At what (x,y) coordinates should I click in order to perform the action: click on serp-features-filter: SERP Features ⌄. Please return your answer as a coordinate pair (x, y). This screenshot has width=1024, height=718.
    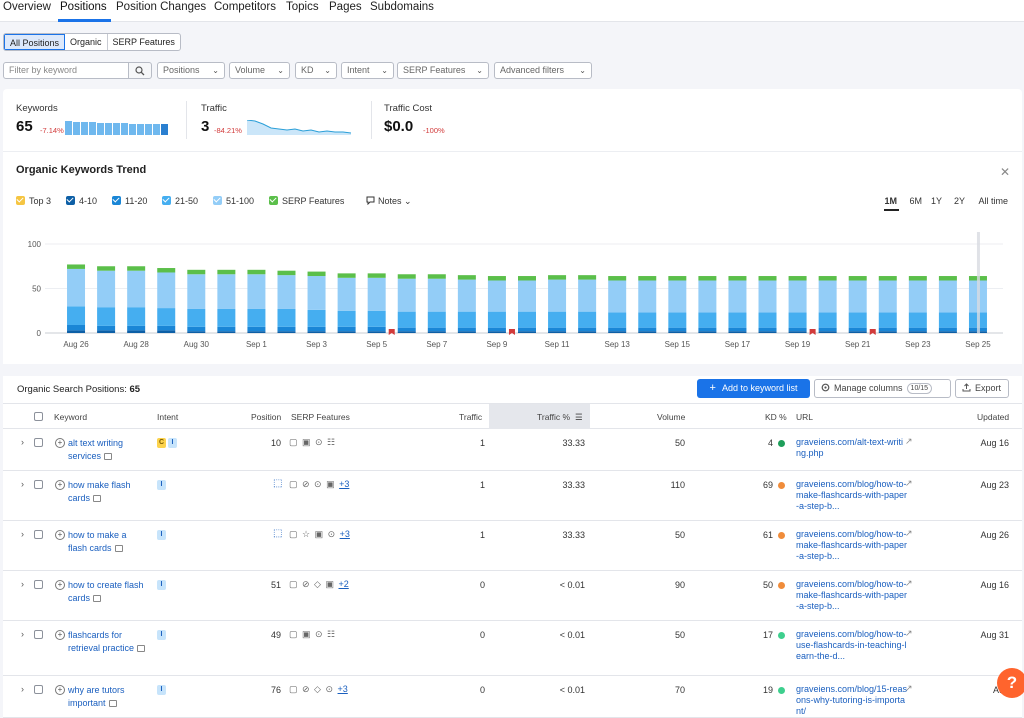
    Looking at the image, I should click on (443, 70).